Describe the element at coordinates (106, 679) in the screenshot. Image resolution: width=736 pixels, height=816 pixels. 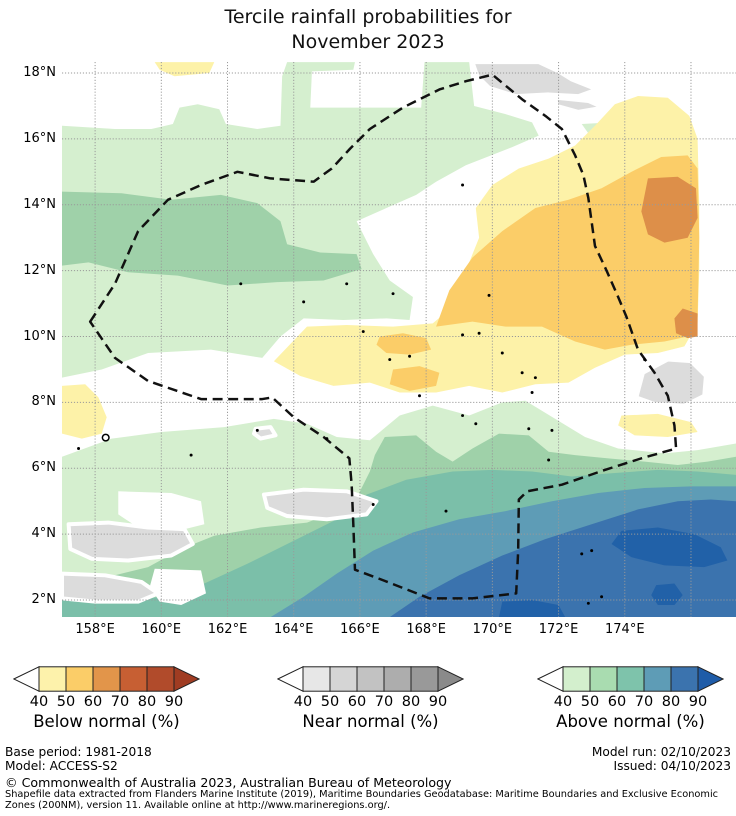
I see `colorbar-below-normal` at that location.